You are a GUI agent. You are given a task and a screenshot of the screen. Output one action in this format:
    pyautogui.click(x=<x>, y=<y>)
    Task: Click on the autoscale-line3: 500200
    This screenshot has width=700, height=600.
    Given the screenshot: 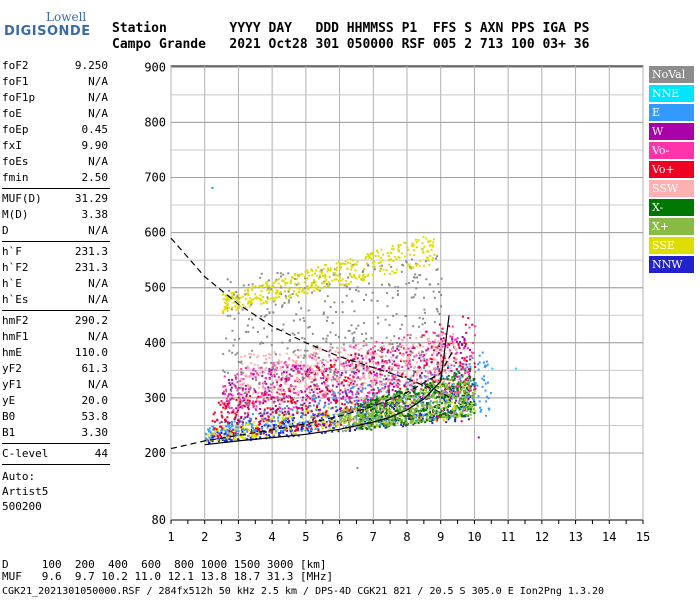 What is the action you would take?
    pyautogui.click(x=22, y=506)
    